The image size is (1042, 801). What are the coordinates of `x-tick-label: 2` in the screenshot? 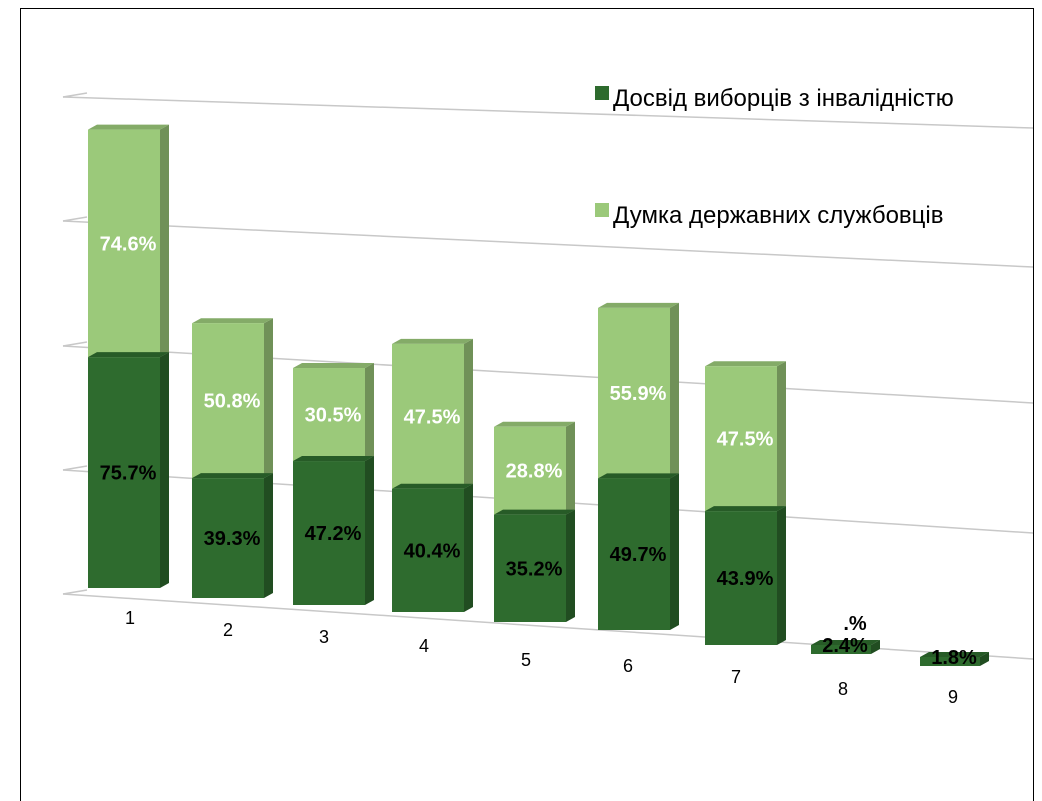 It's located at (228, 630).